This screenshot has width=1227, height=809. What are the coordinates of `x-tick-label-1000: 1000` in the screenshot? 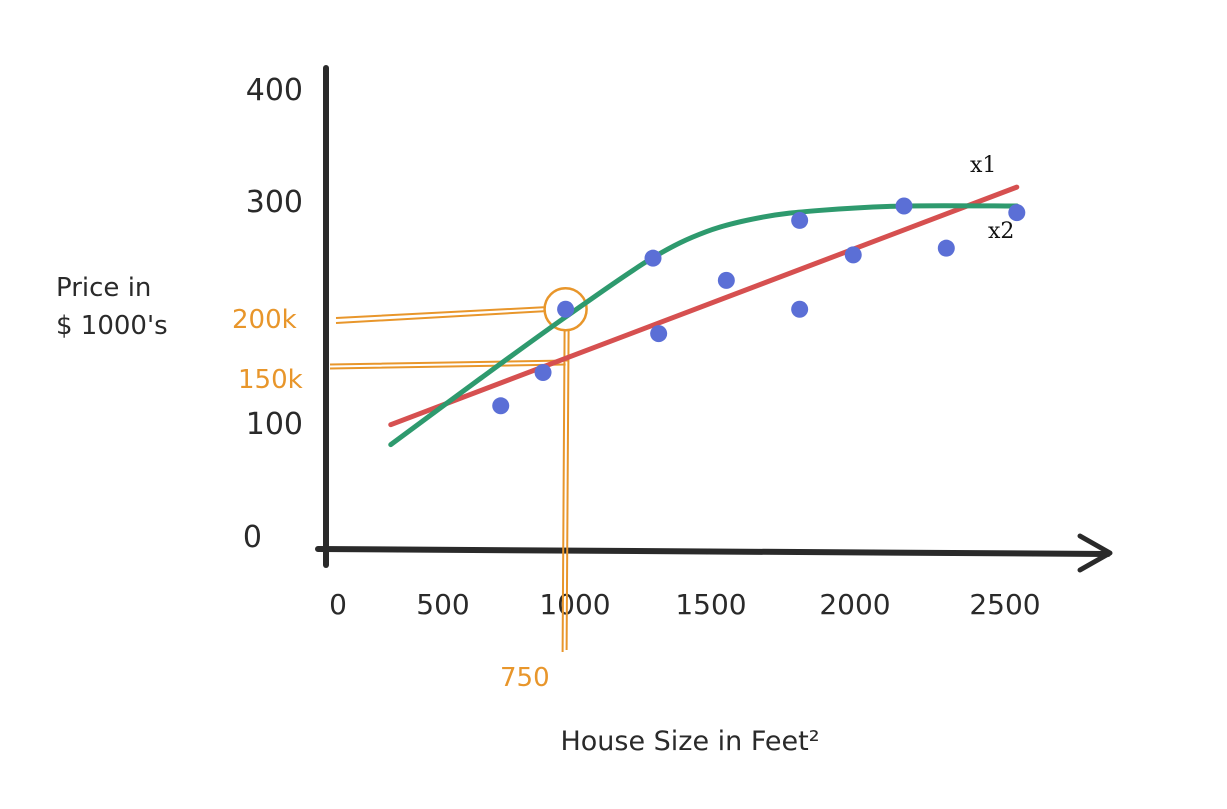 It's located at (574, 604).